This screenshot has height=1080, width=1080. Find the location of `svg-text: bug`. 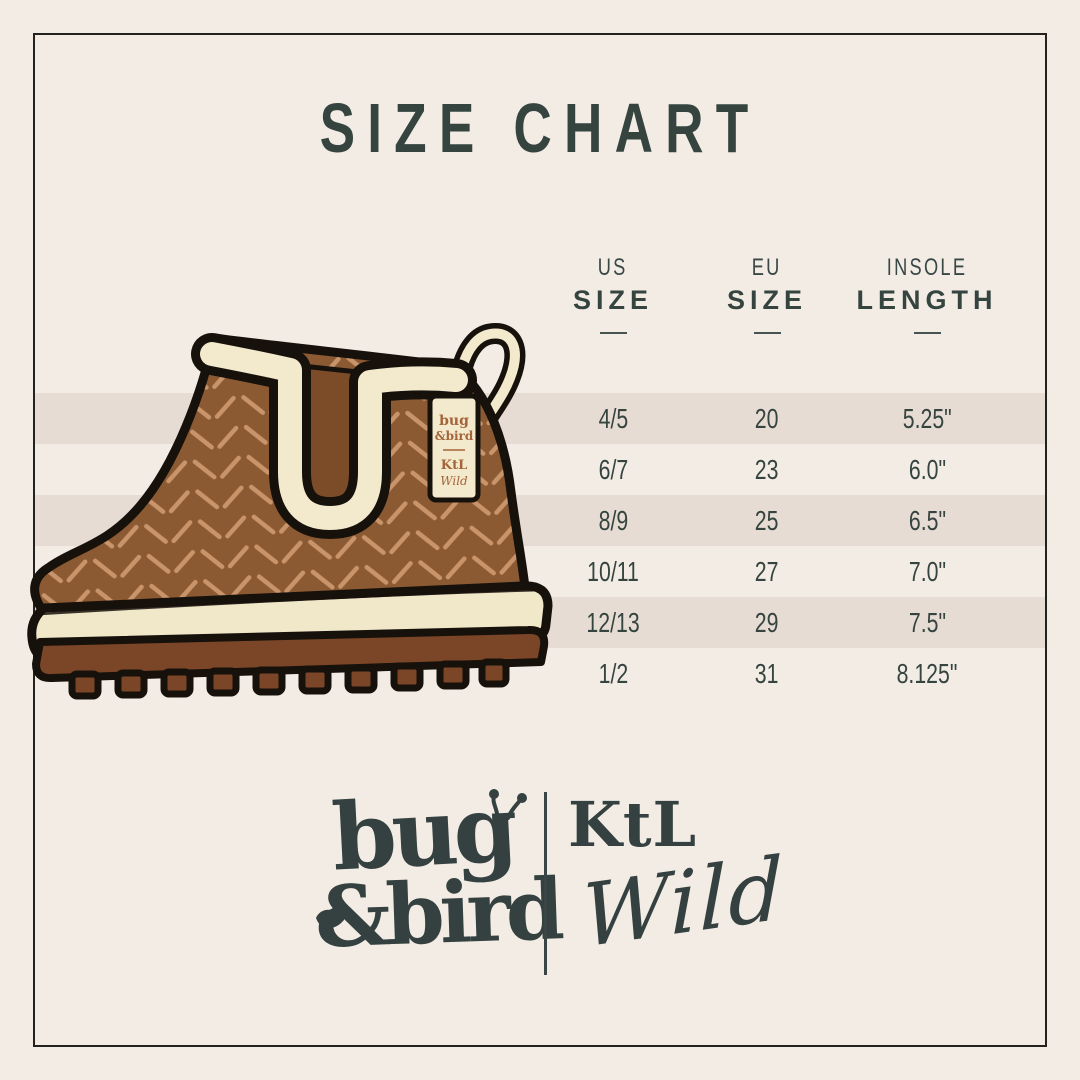

svg-text: bug is located at coordinates (454, 421).